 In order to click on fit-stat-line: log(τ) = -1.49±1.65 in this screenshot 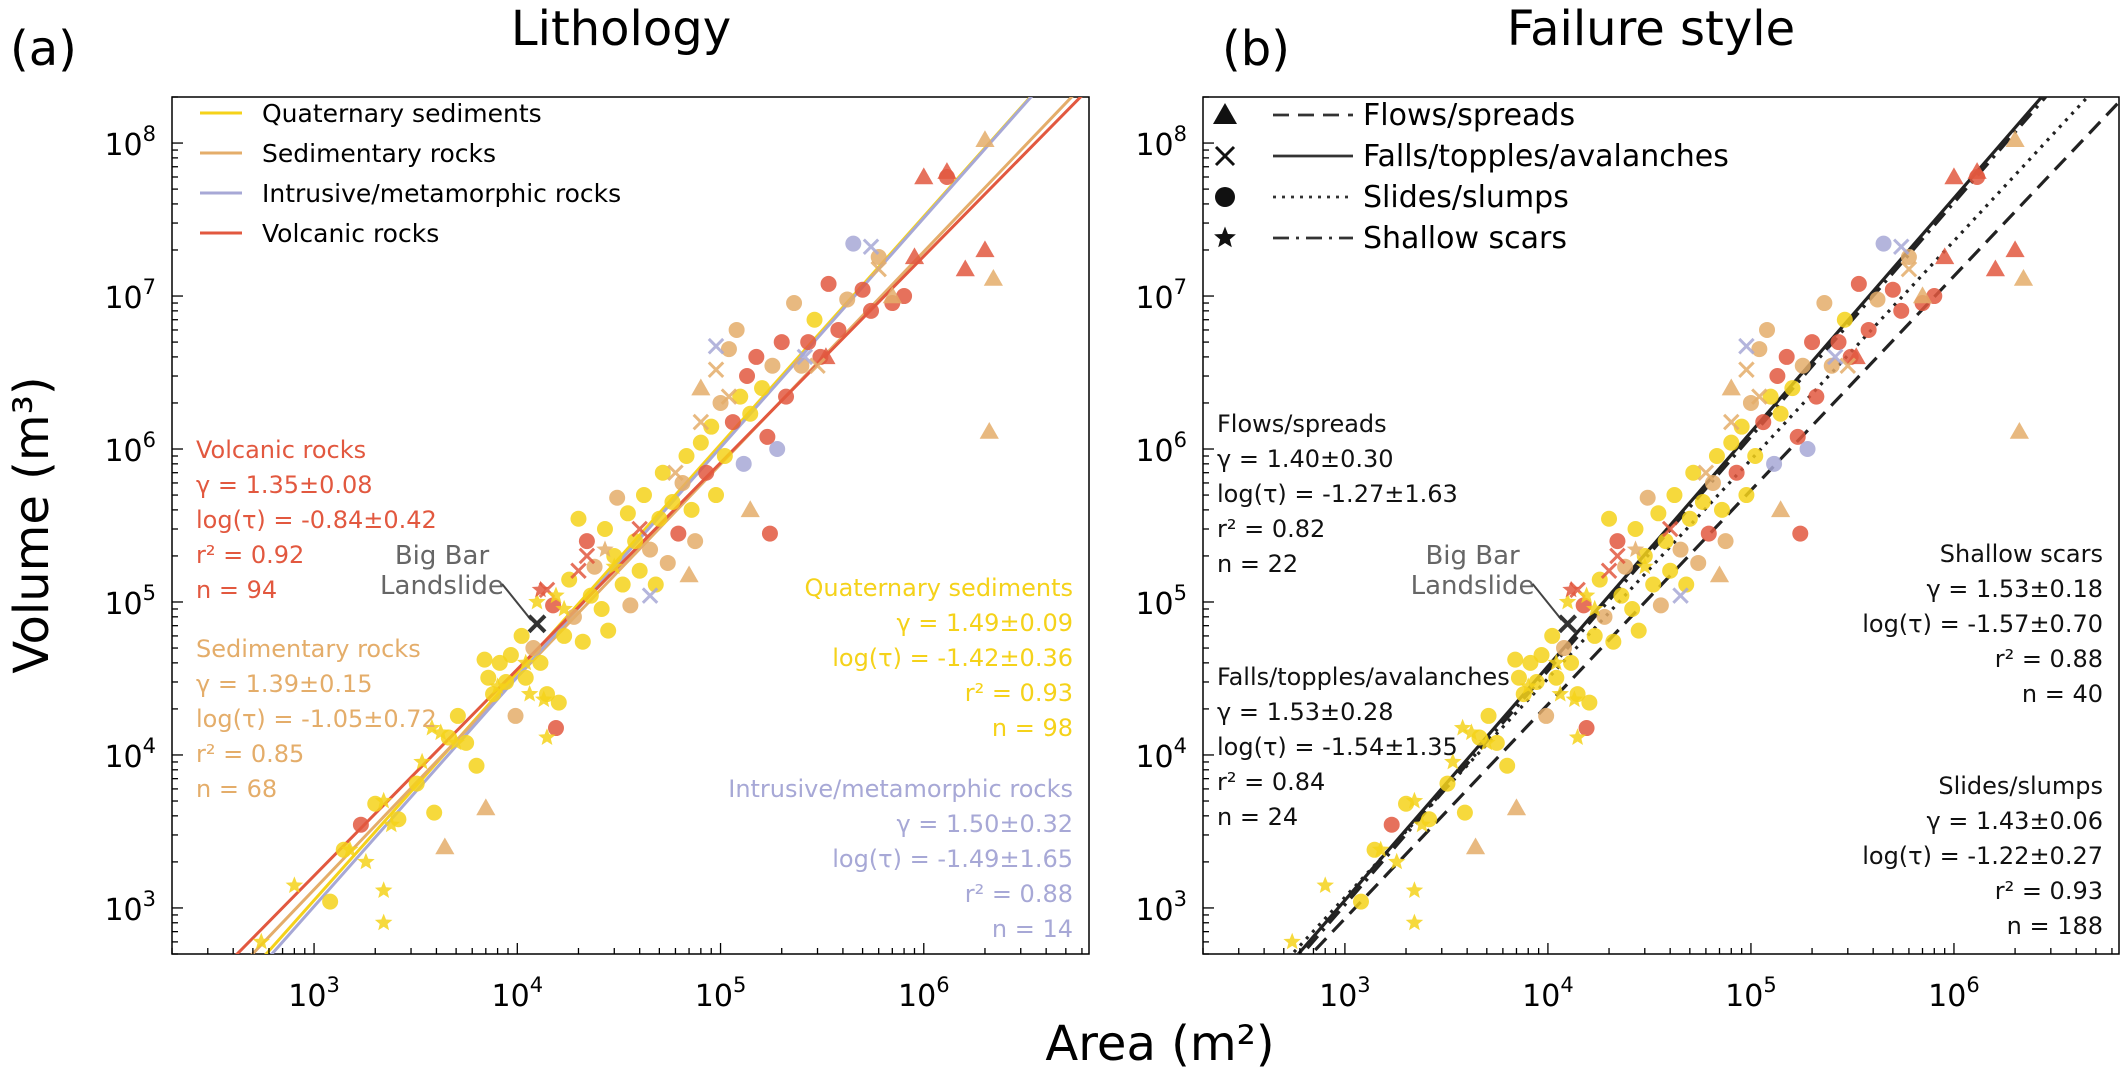, I will do `click(952, 859)`.